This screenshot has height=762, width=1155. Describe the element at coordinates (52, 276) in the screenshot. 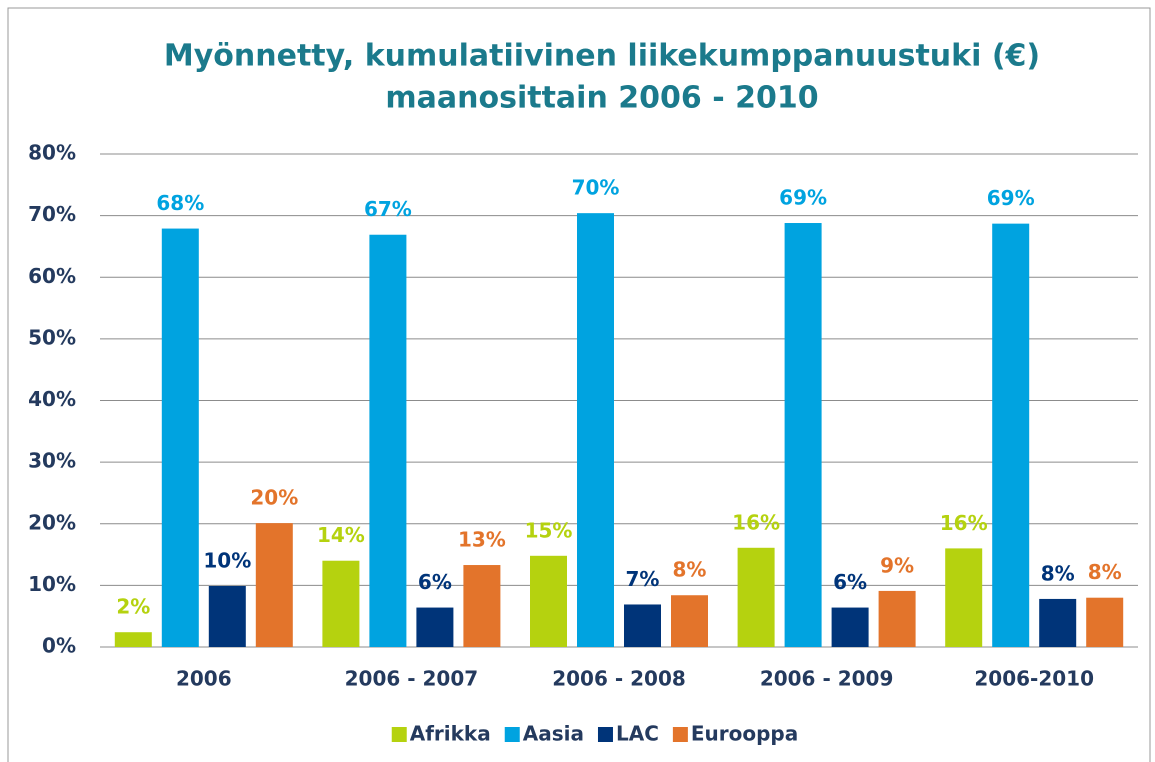

I see `y-tick-label: 60%` at that location.